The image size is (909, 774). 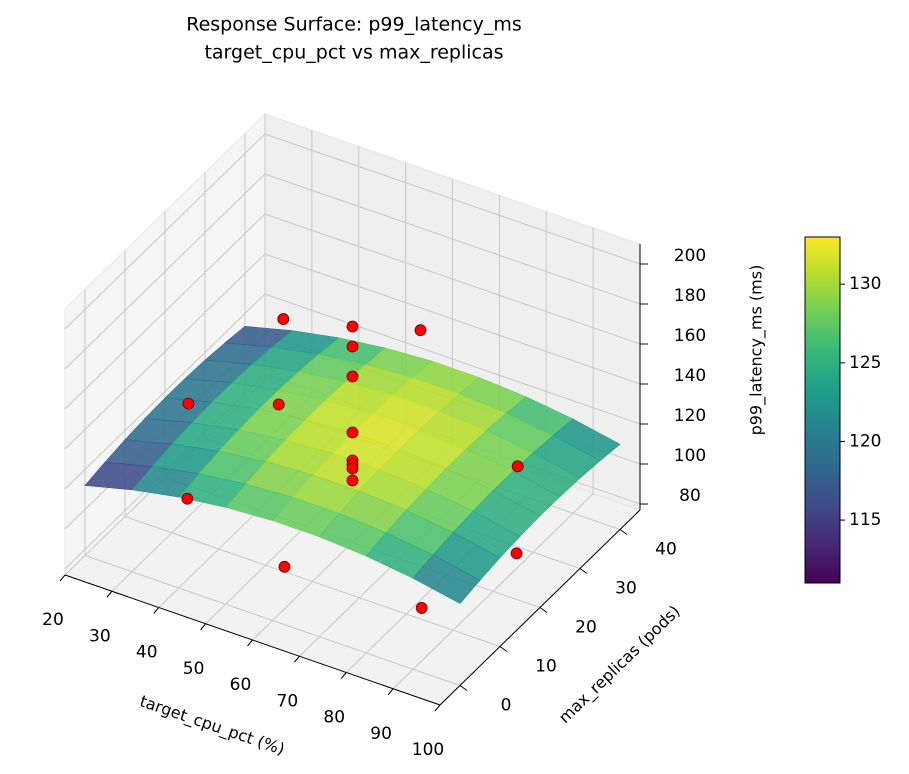 What do you see at coordinates (546, 667) in the screenshot?
I see `y-tick-label: 10` at bounding box center [546, 667].